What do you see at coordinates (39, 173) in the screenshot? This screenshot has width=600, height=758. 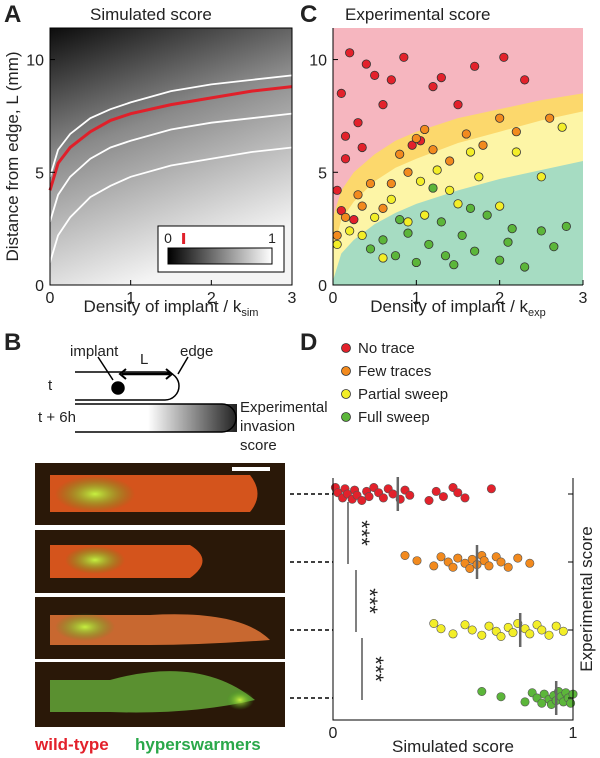 I see `y-tick-label: 5` at bounding box center [39, 173].